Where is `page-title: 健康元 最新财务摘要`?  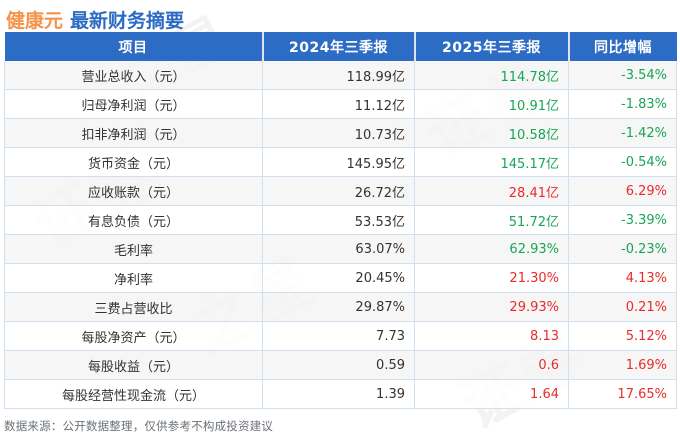 page-title: 健康元 最新财务摘要 is located at coordinates (340, 16).